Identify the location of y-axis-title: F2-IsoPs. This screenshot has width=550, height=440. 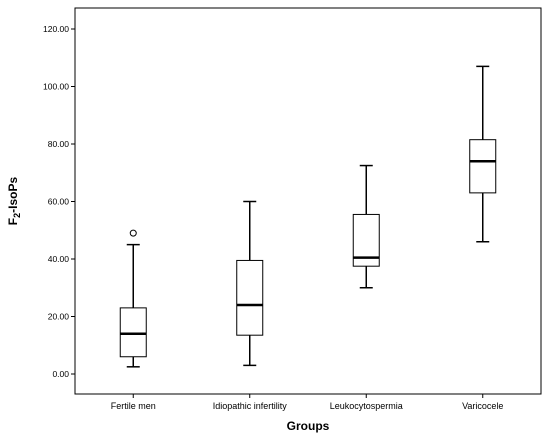
(14, 200).